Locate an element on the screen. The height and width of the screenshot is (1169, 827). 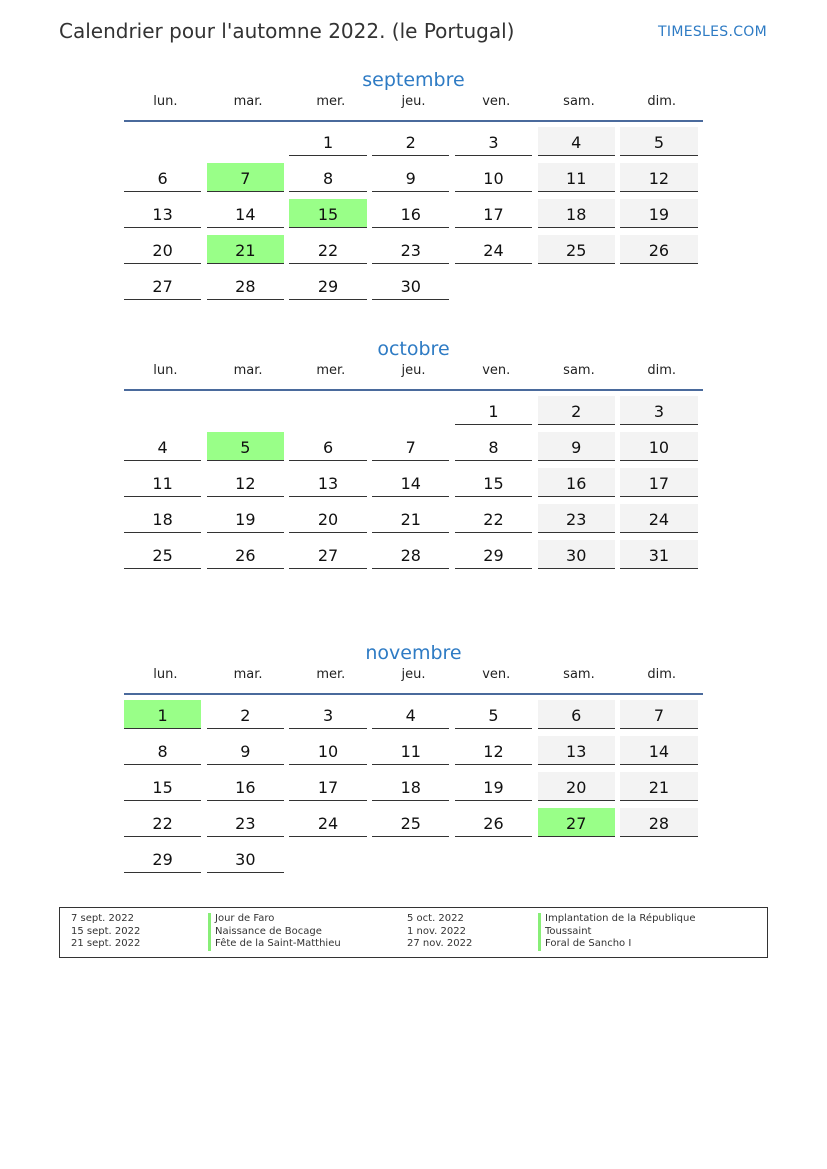
week-row: 8 9 10 11 12 13 14 is located at coordinates (413, 754).